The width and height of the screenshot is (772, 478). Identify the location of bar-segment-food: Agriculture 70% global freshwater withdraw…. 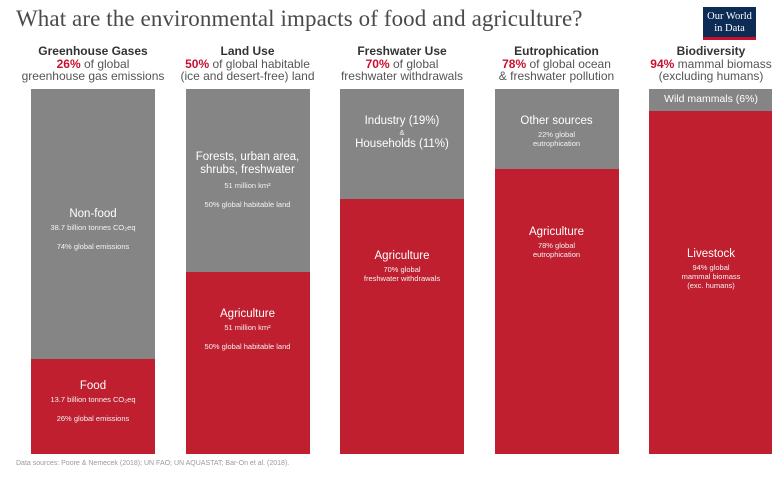
(402, 326).